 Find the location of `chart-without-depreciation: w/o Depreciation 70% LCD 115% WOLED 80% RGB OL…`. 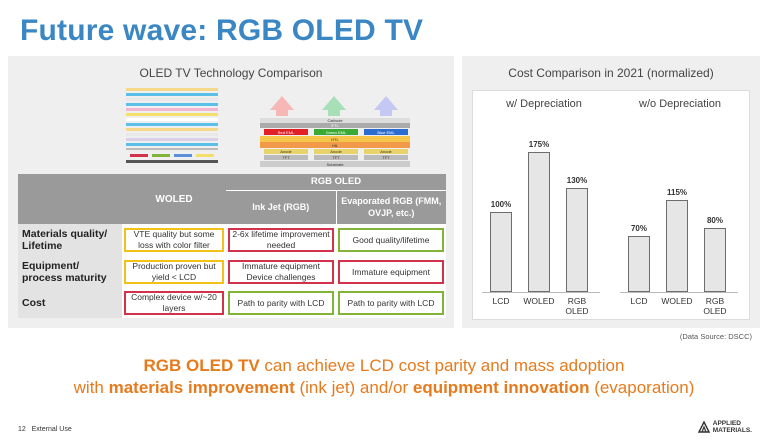

chart-without-depreciation: w/o Depreciation 70% LCD 115% WOLED 80% RGB OL… is located at coordinates (680, 206).